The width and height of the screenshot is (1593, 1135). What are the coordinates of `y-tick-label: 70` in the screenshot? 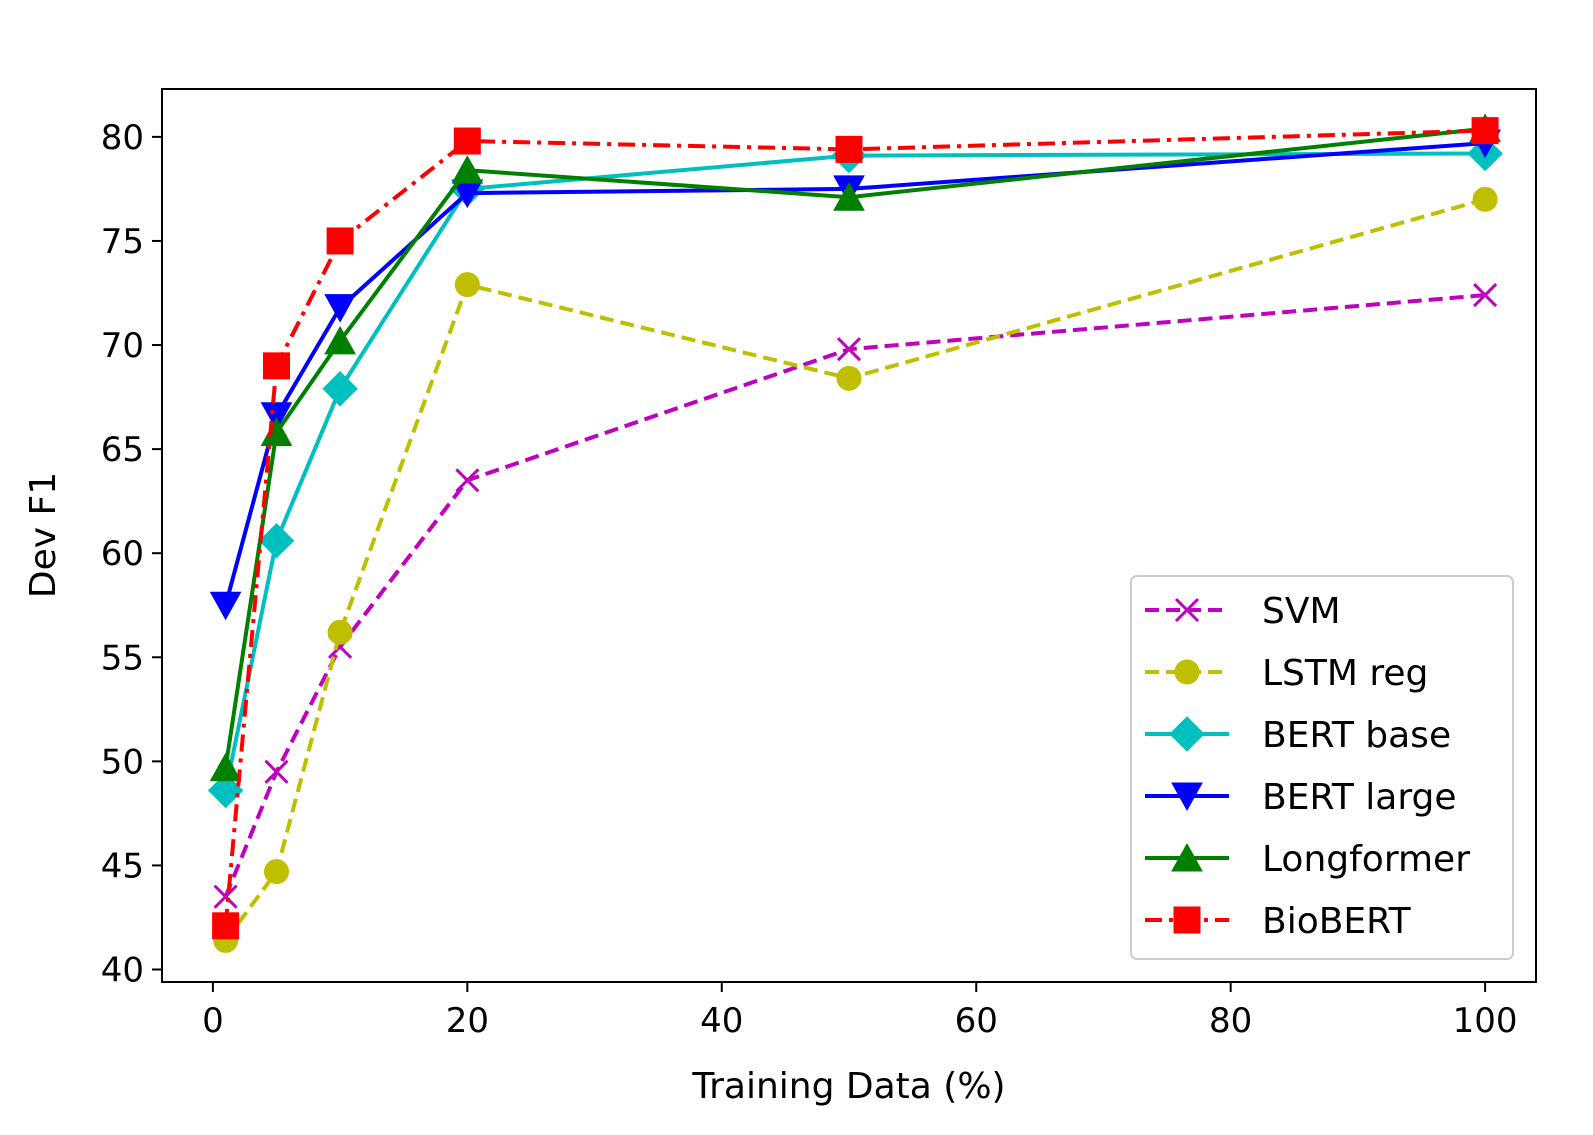 It's located at (122, 346).